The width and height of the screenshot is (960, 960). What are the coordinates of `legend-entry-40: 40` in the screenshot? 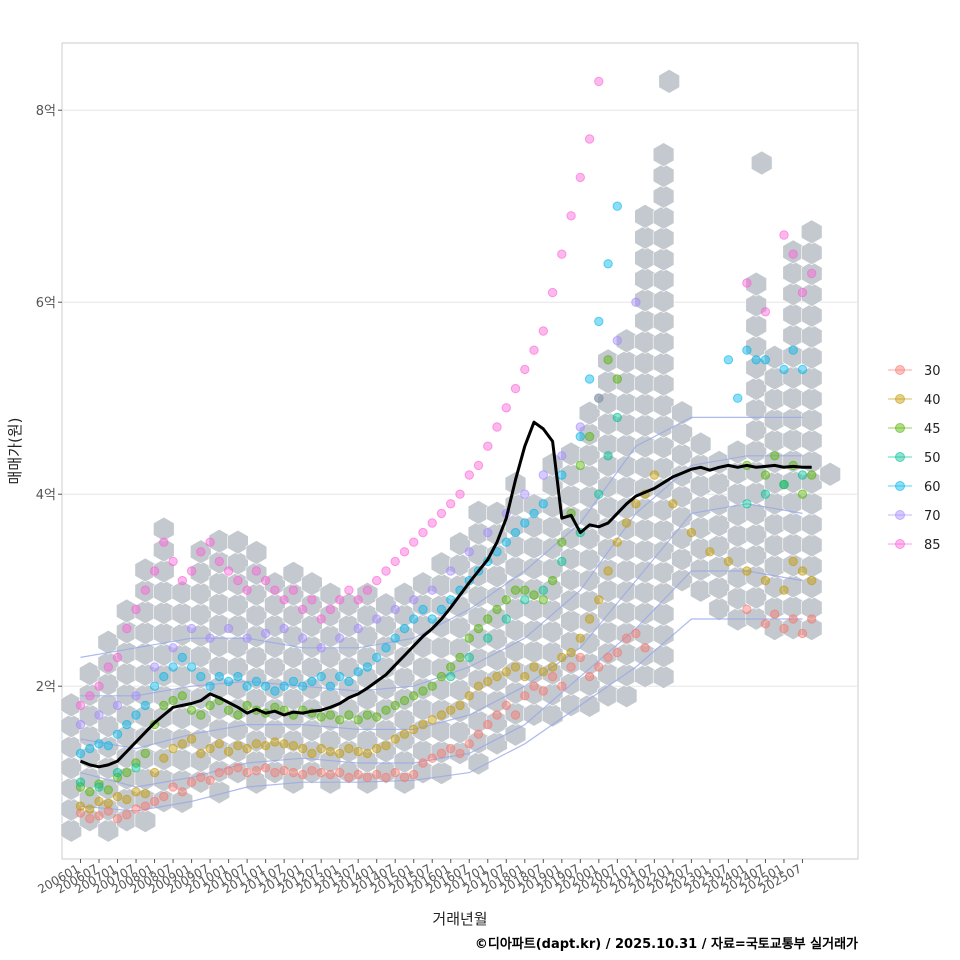 It's located at (914, 400).